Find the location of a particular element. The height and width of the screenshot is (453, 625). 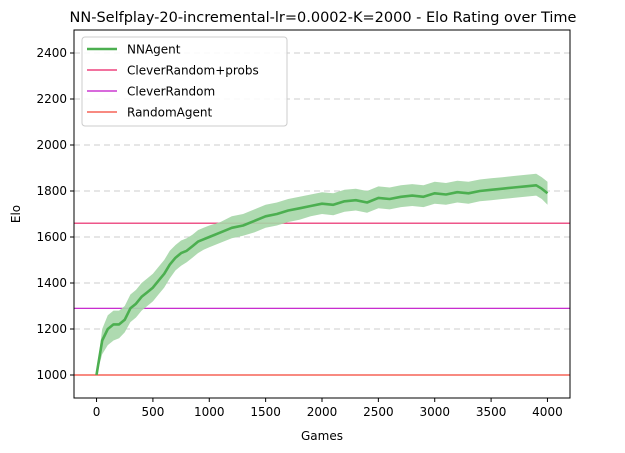

x-tick-label: 3500 is located at coordinates (491, 412).